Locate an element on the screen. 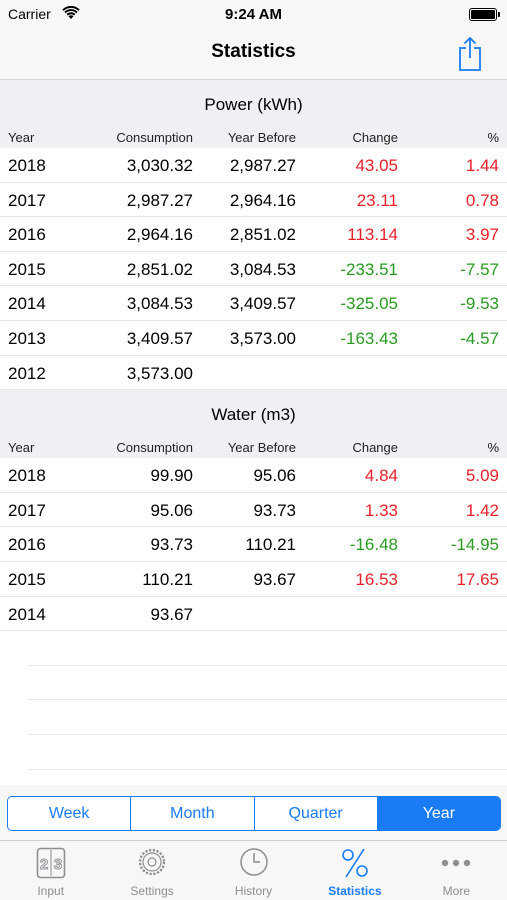  cell-year-before: 3,573.00 is located at coordinates (262, 338).